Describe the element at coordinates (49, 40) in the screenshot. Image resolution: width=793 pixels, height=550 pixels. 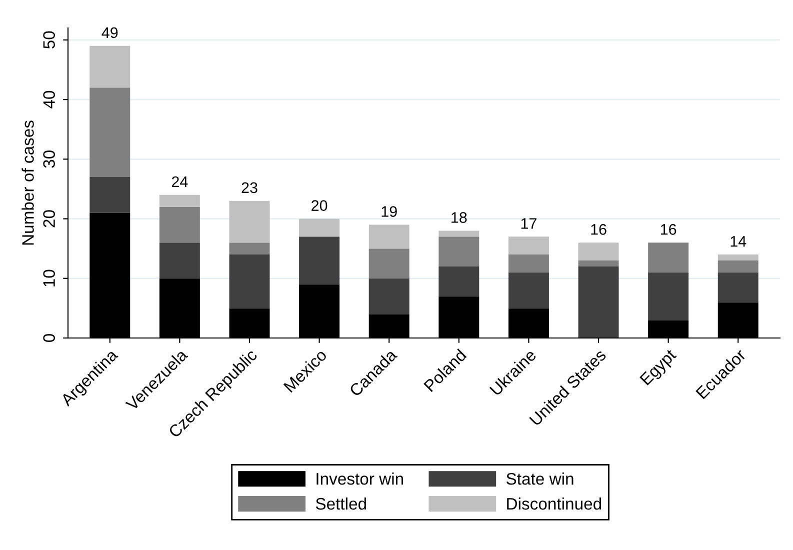
I see `y-tick-label: 50` at that location.